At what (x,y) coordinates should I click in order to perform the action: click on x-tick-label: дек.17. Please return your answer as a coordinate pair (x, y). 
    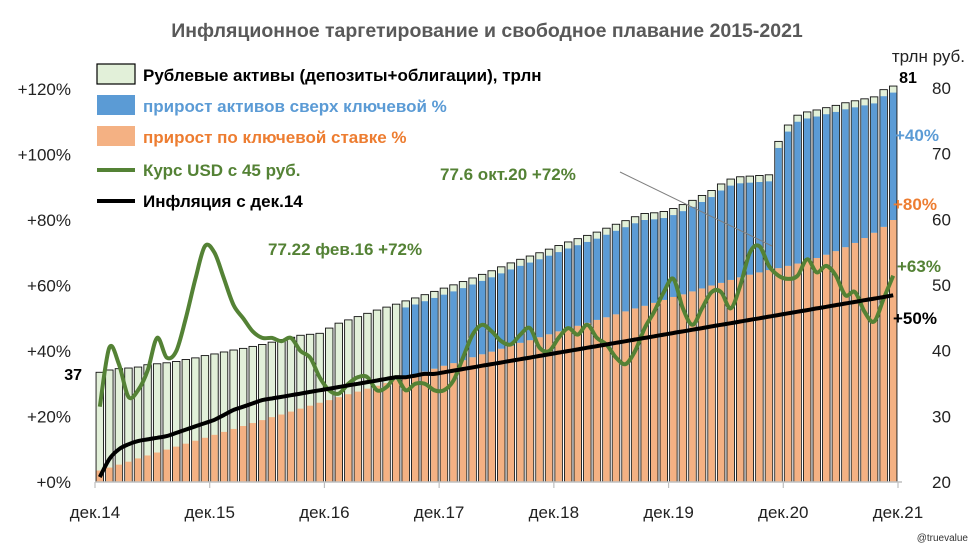
    Looking at the image, I should click on (439, 512).